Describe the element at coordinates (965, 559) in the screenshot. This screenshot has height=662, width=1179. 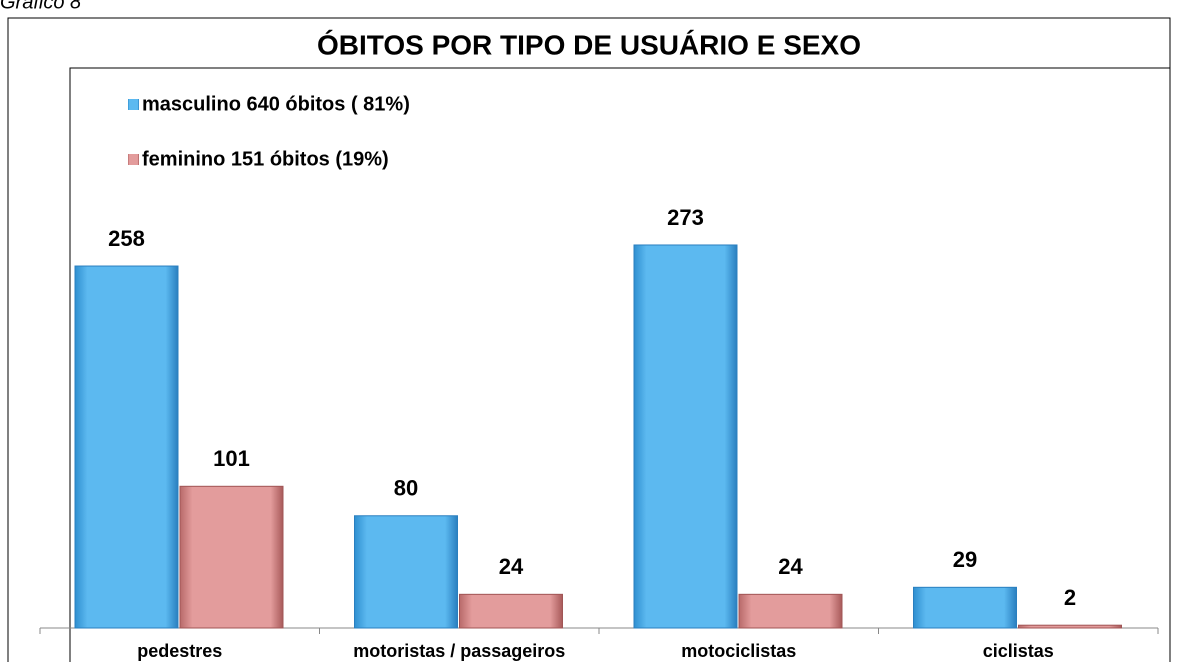
I see `data-label: 29` at that location.